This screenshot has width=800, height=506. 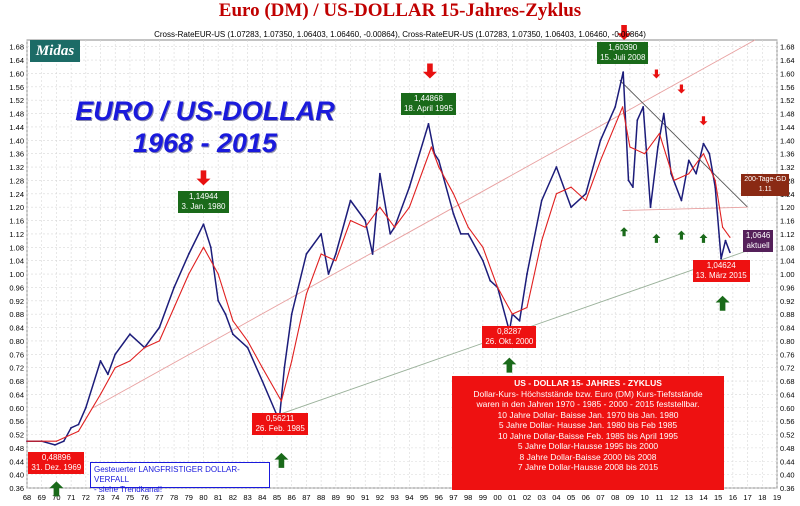 I want to click on annotation-line: 1,60390, so click(x=623, y=48).